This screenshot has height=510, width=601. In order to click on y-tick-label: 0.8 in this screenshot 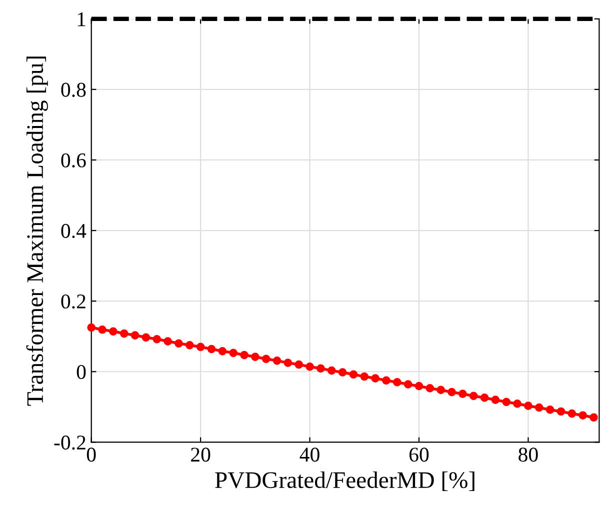, I will do `click(73, 89)`.